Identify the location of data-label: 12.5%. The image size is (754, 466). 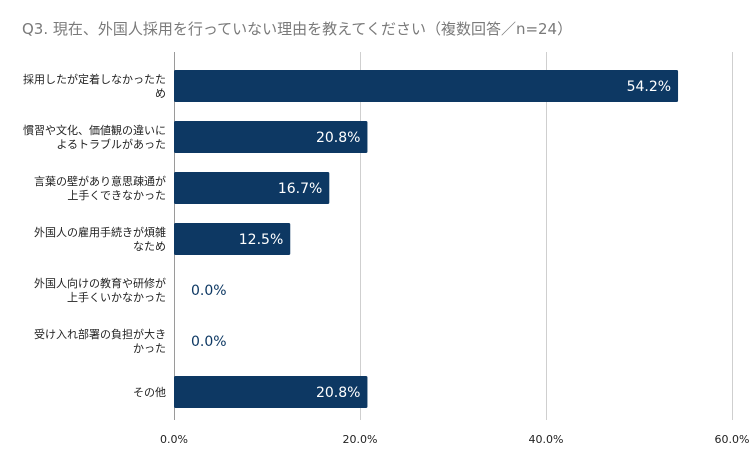
(261, 240).